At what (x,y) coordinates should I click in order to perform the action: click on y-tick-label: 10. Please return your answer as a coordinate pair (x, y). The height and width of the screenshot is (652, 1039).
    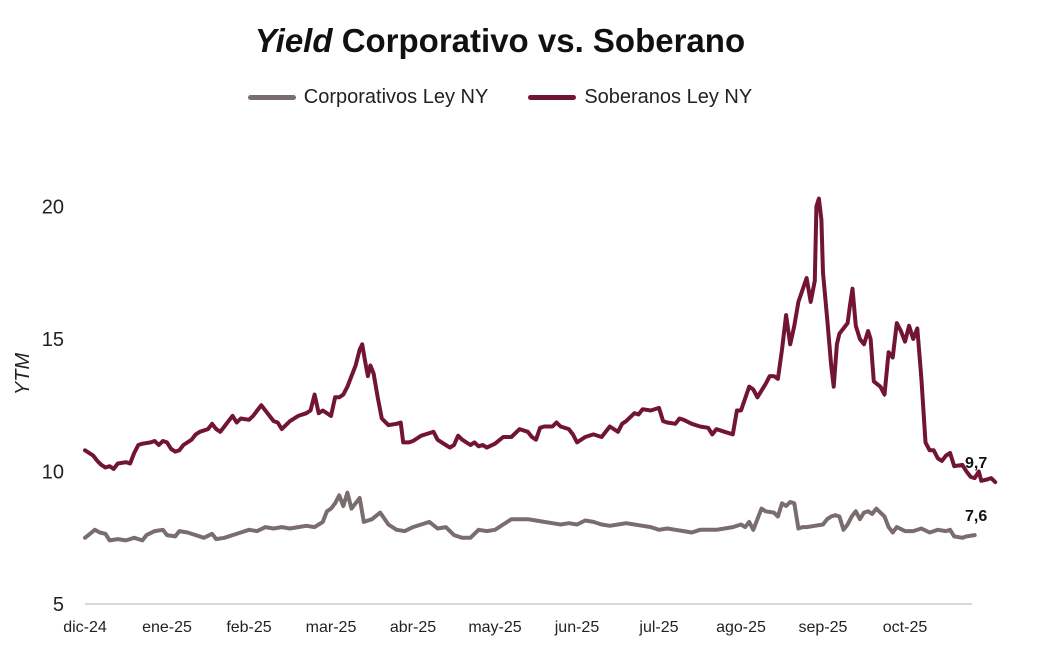
    Looking at the image, I should click on (53, 473).